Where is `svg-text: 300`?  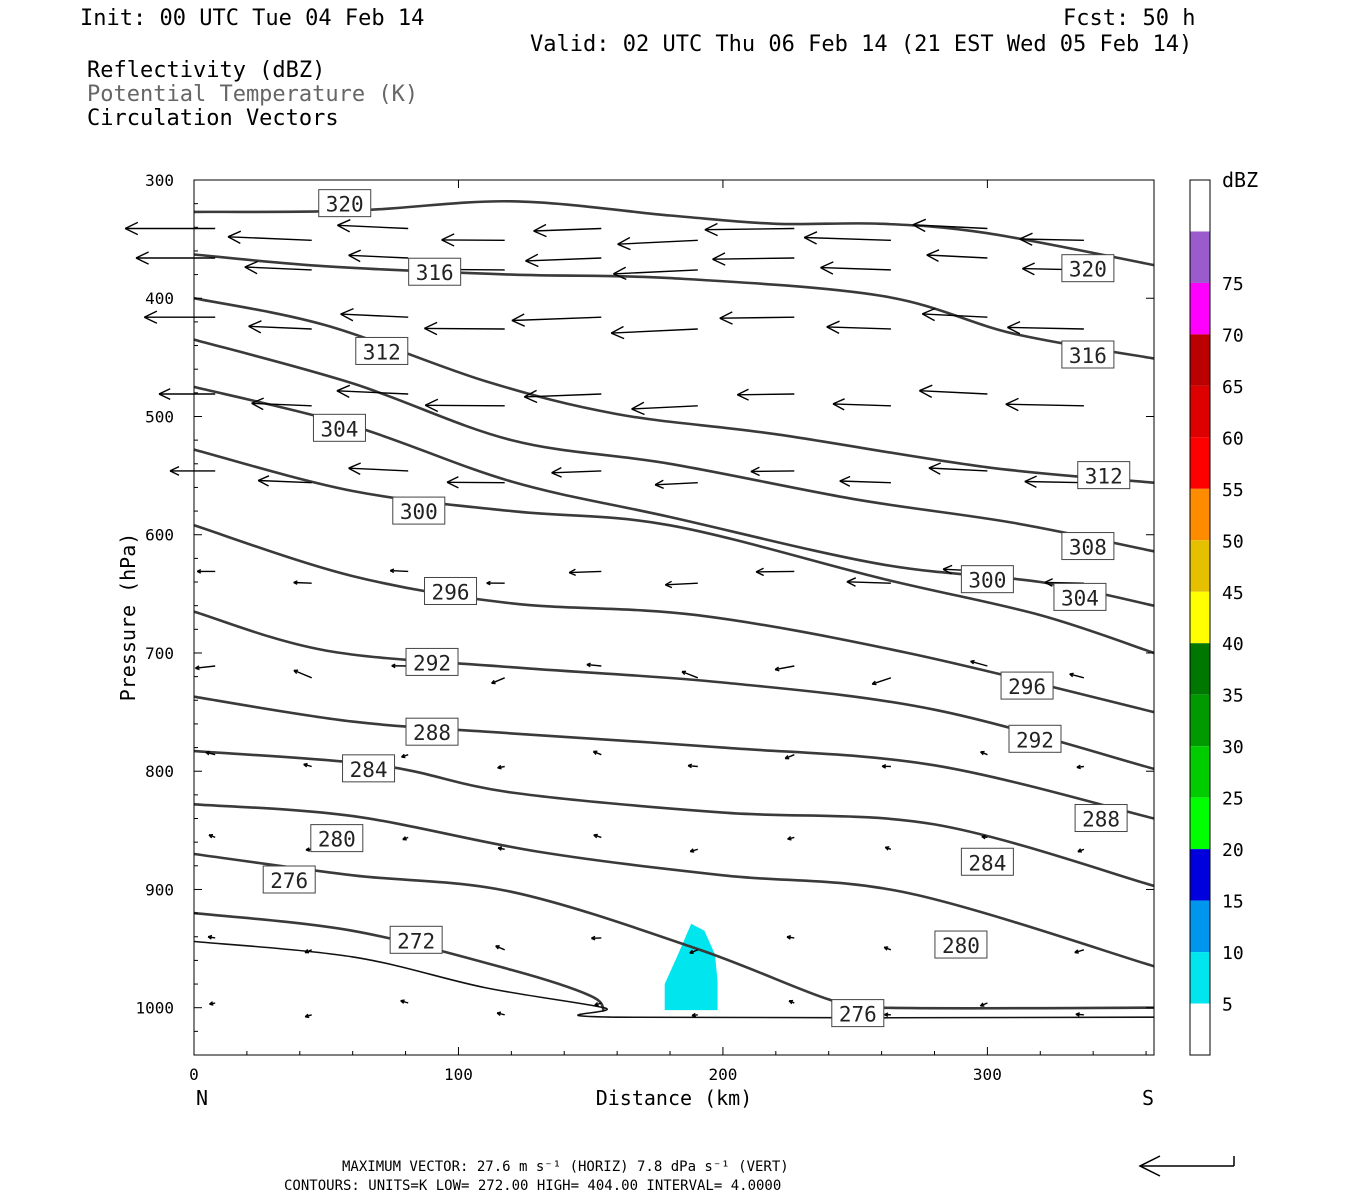
svg-text: 300 is located at coordinates (419, 512).